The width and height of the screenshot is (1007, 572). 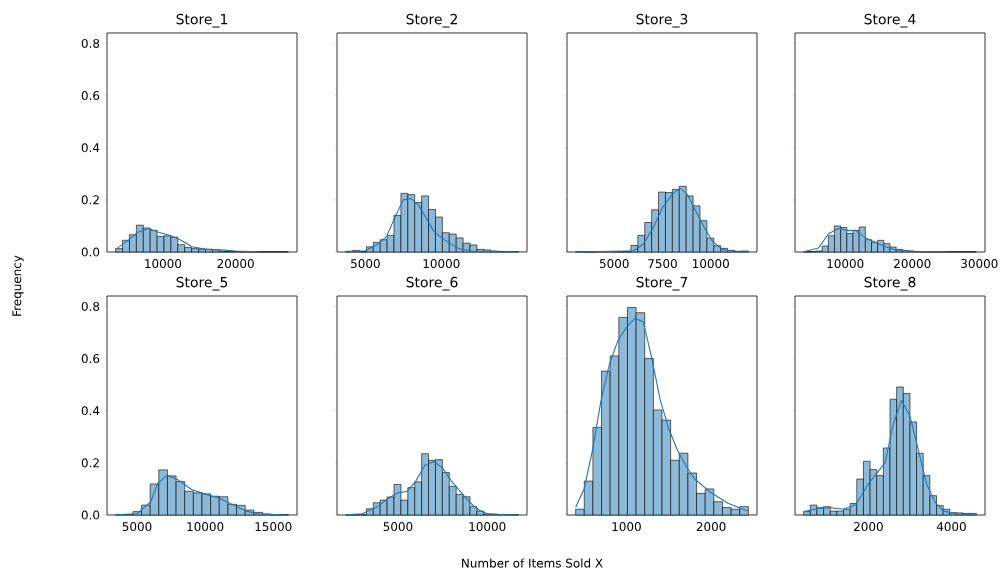 I want to click on chart-title: Store_7, so click(x=662, y=283).